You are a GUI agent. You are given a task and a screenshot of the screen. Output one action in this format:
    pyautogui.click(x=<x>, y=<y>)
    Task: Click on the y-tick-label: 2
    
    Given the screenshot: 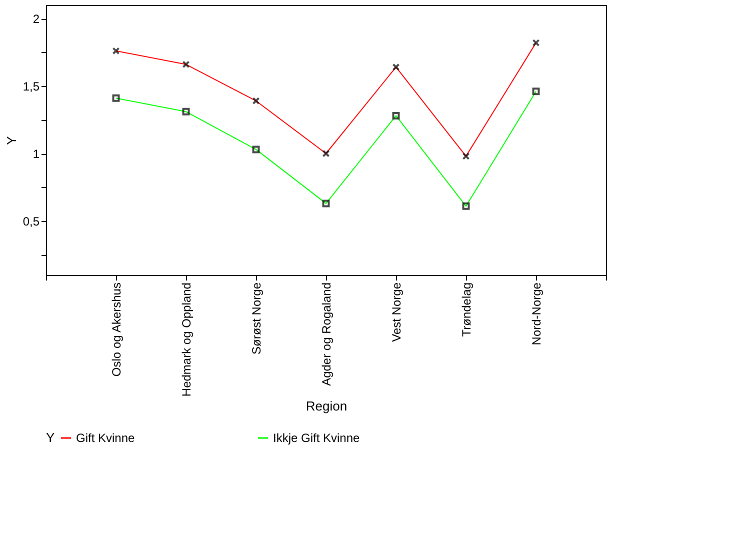 What is the action you would take?
    pyautogui.click(x=36, y=19)
    